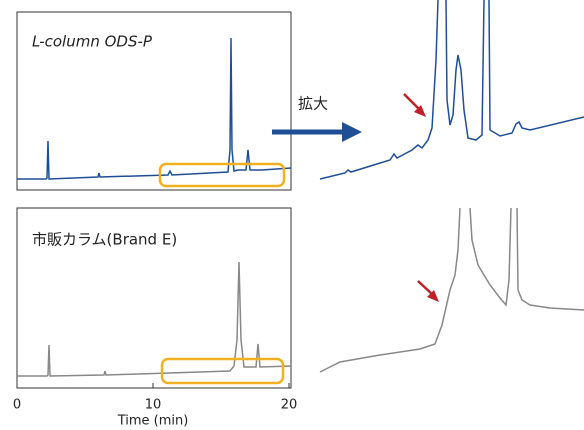 Image resolution: width=584 pixels, height=430 pixels. What do you see at coordinates (153, 405) in the screenshot?
I see `x-tick-label: 10` at bounding box center [153, 405].